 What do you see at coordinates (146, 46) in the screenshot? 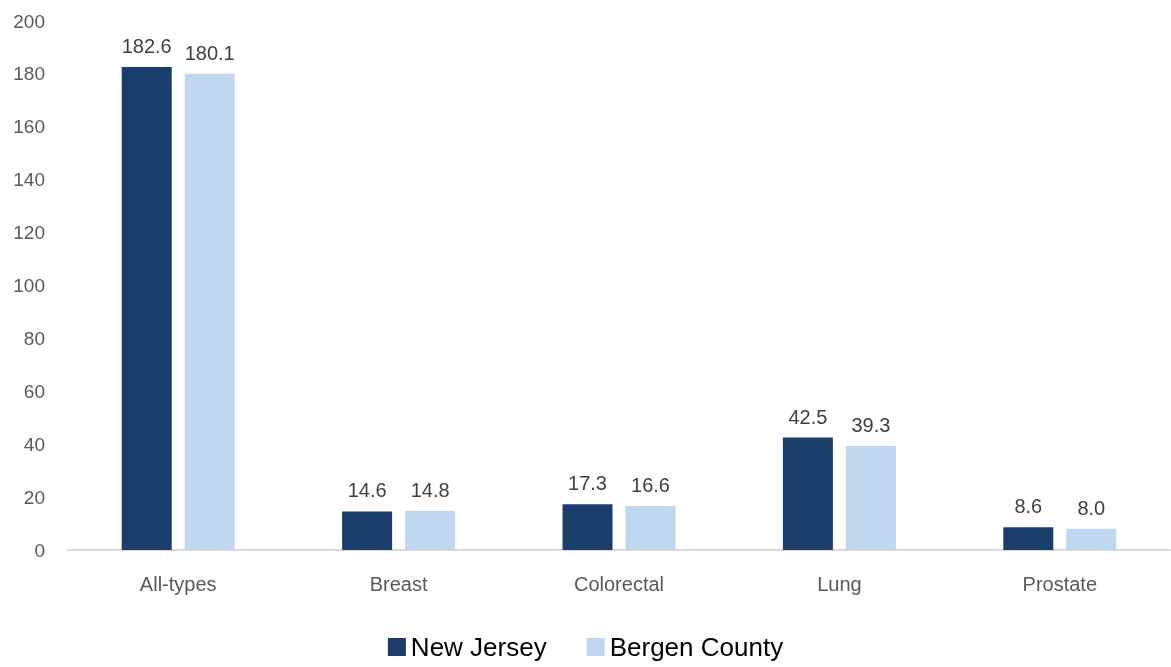
I see `data-label: 182.6` at bounding box center [146, 46].